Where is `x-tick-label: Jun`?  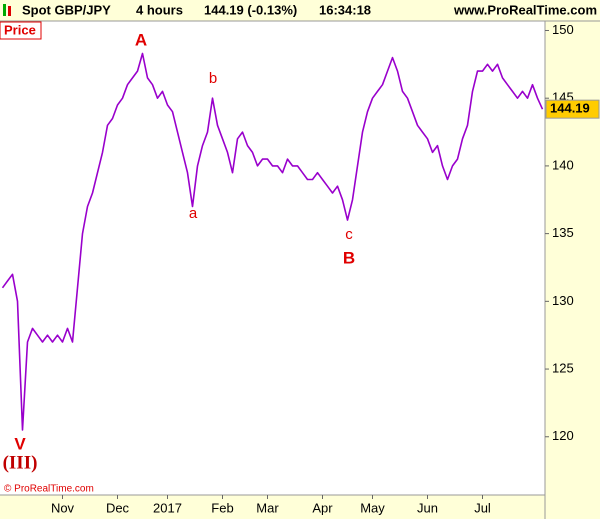 x-tick-label: Jun is located at coordinates (427, 507).